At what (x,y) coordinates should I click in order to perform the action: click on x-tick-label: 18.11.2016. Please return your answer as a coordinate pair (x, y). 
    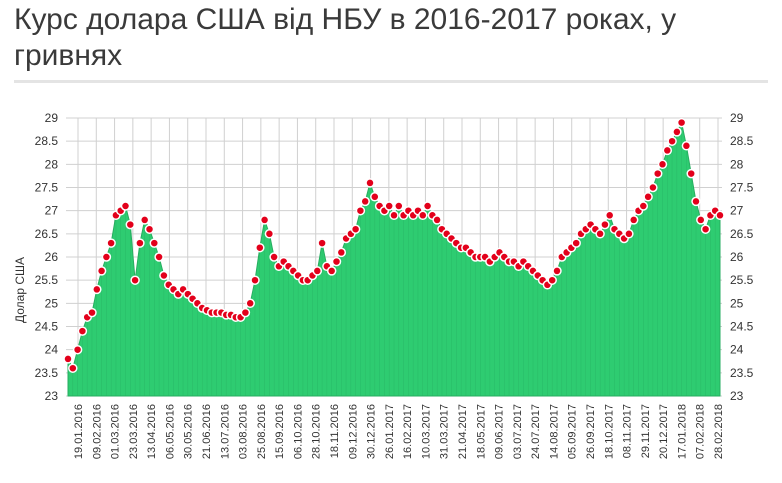
    Looking at the image, I should click on (335, 431).